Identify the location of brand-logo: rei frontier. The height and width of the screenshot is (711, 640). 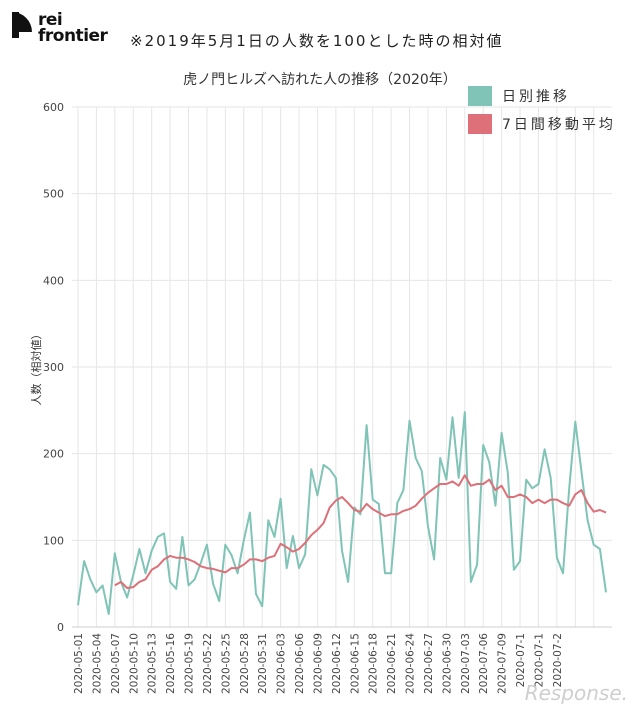
(59, 27).